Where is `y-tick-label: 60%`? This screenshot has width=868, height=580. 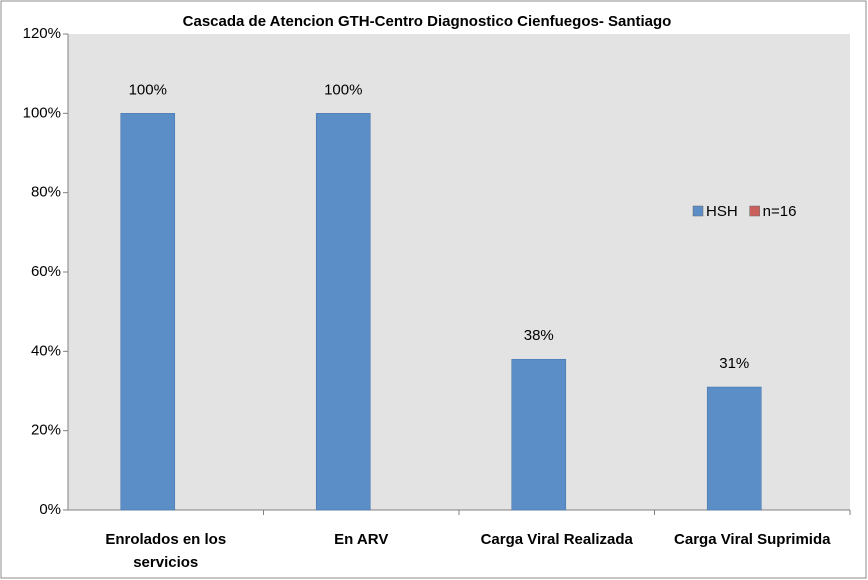
y-tick-label: 60% is located at coordinates (46, 271).